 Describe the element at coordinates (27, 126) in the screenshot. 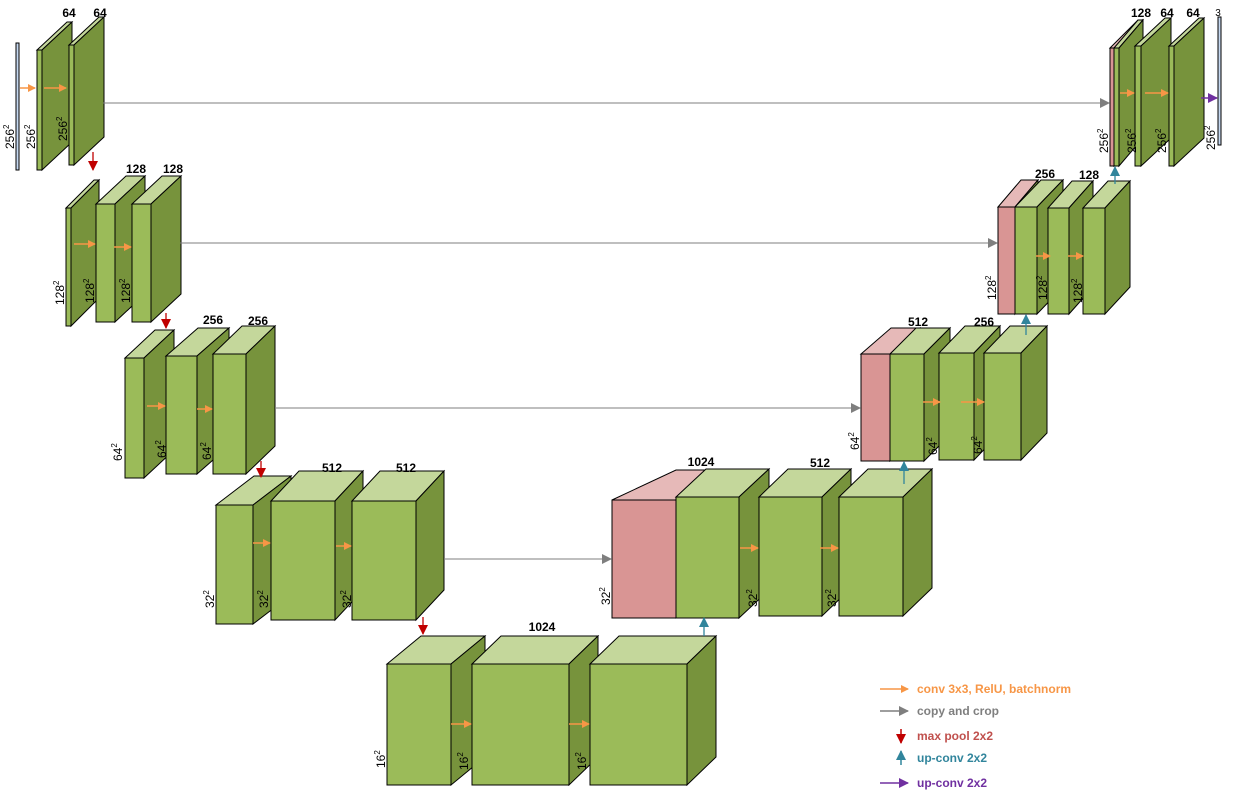

I see `res-label-enc1-a-exp: 2` at that location.